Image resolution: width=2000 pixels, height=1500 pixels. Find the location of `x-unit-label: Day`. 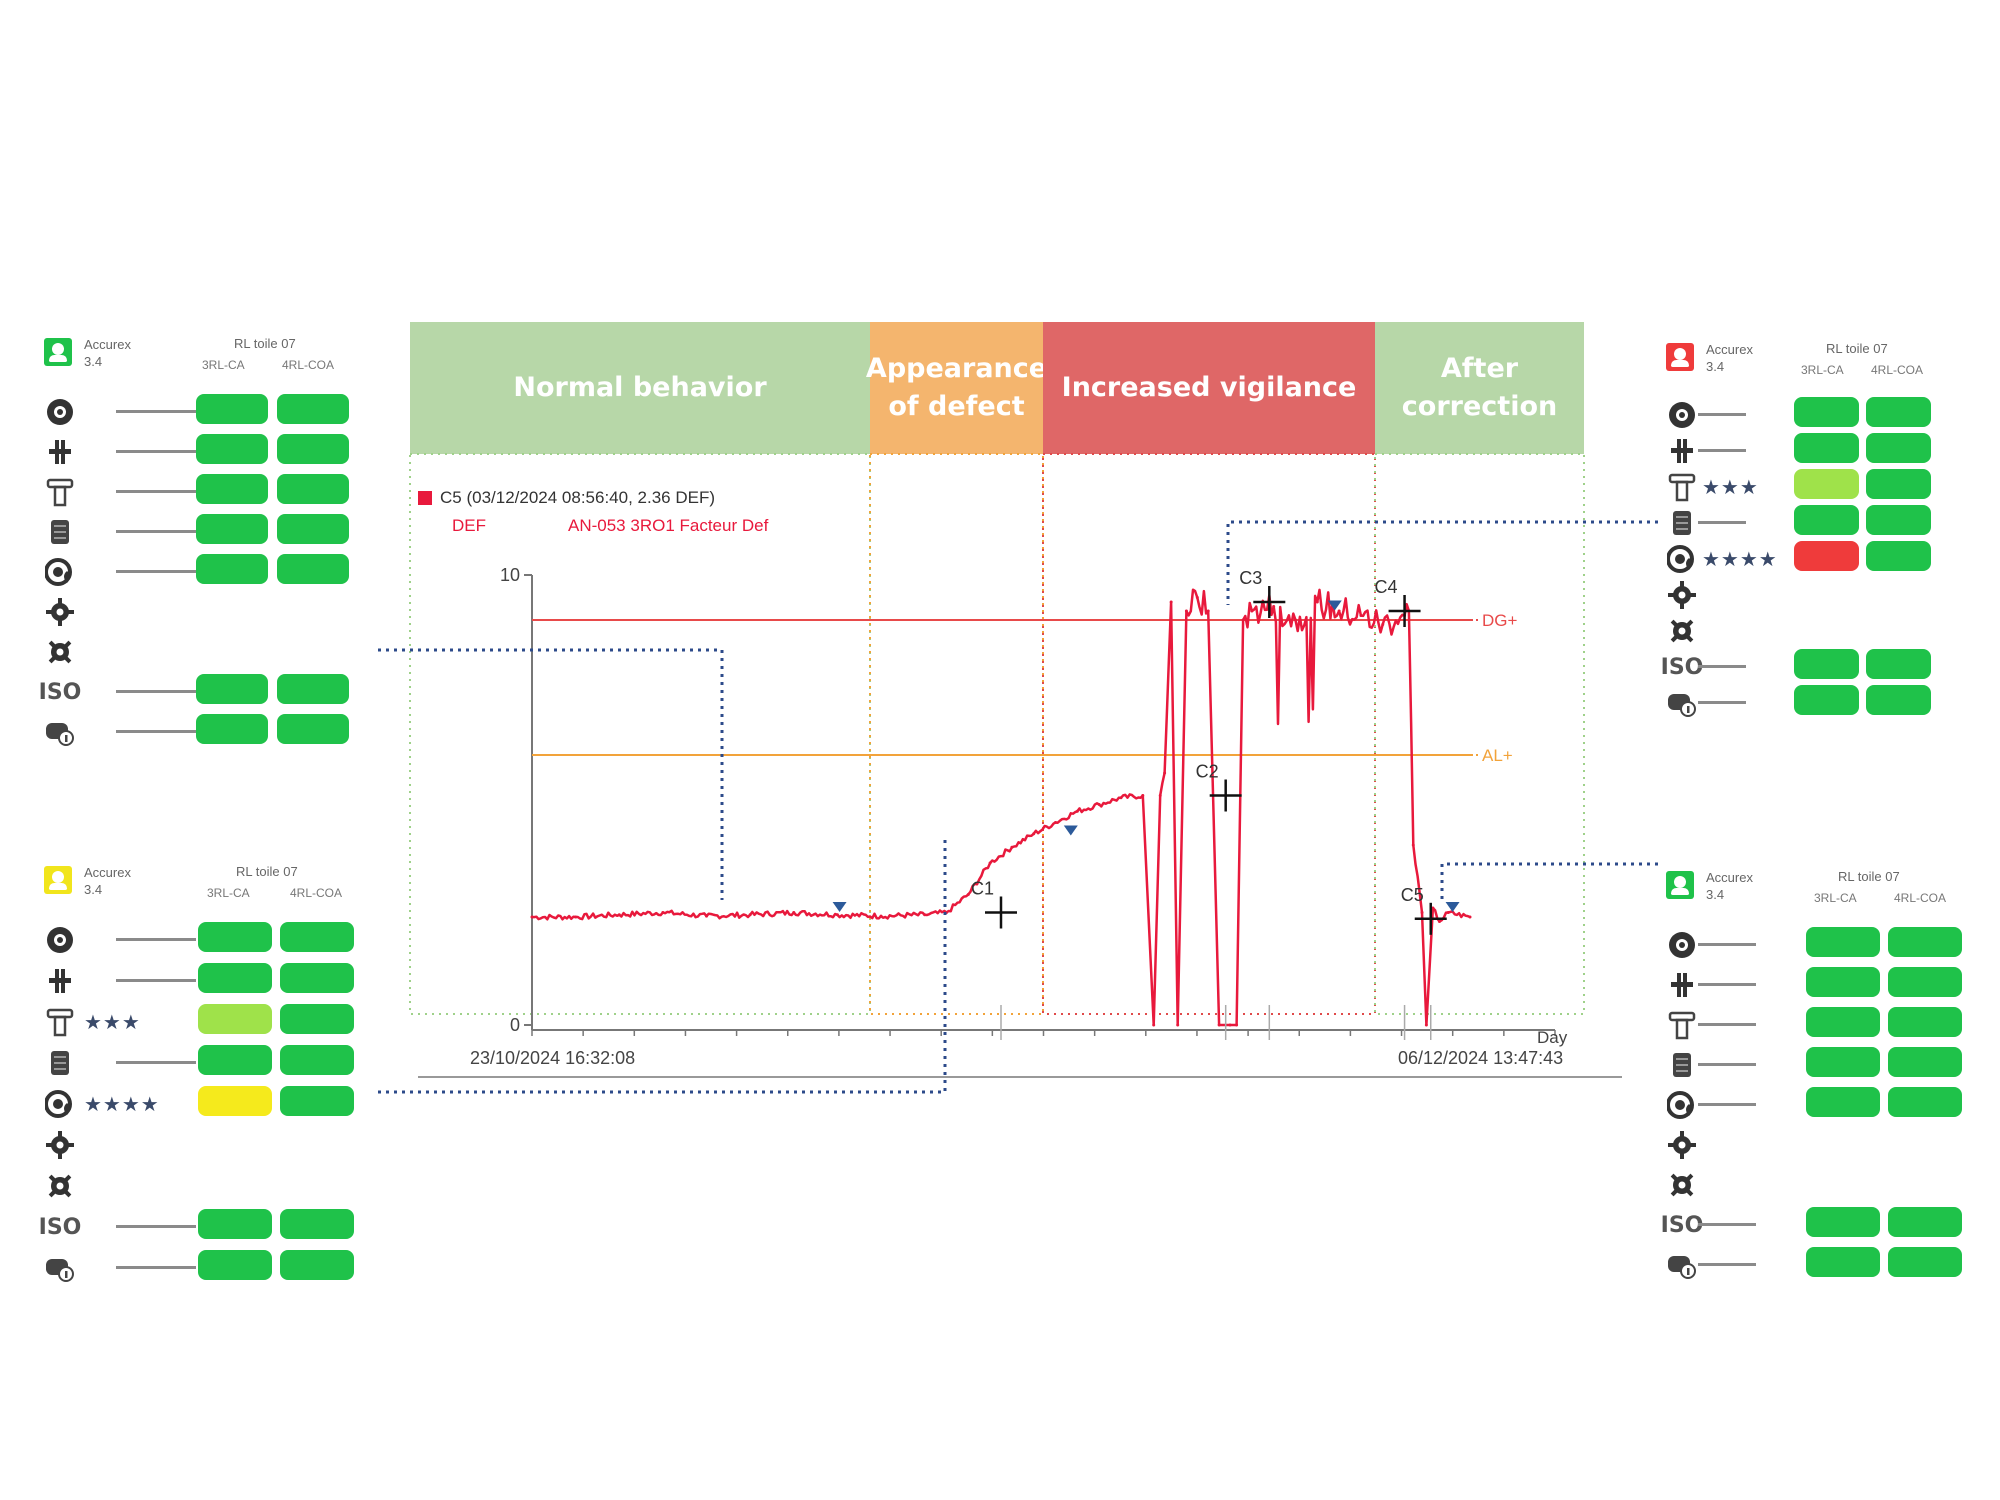

x-unit-label: Day is located at coordinates (1552, 1037).